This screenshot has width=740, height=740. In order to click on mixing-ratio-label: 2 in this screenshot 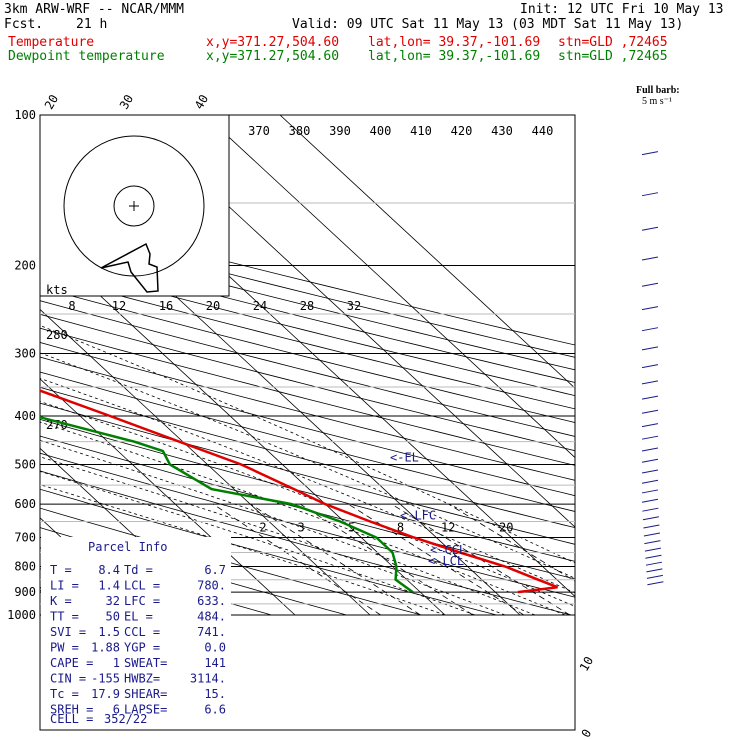, I will do `click(262, 528)`.